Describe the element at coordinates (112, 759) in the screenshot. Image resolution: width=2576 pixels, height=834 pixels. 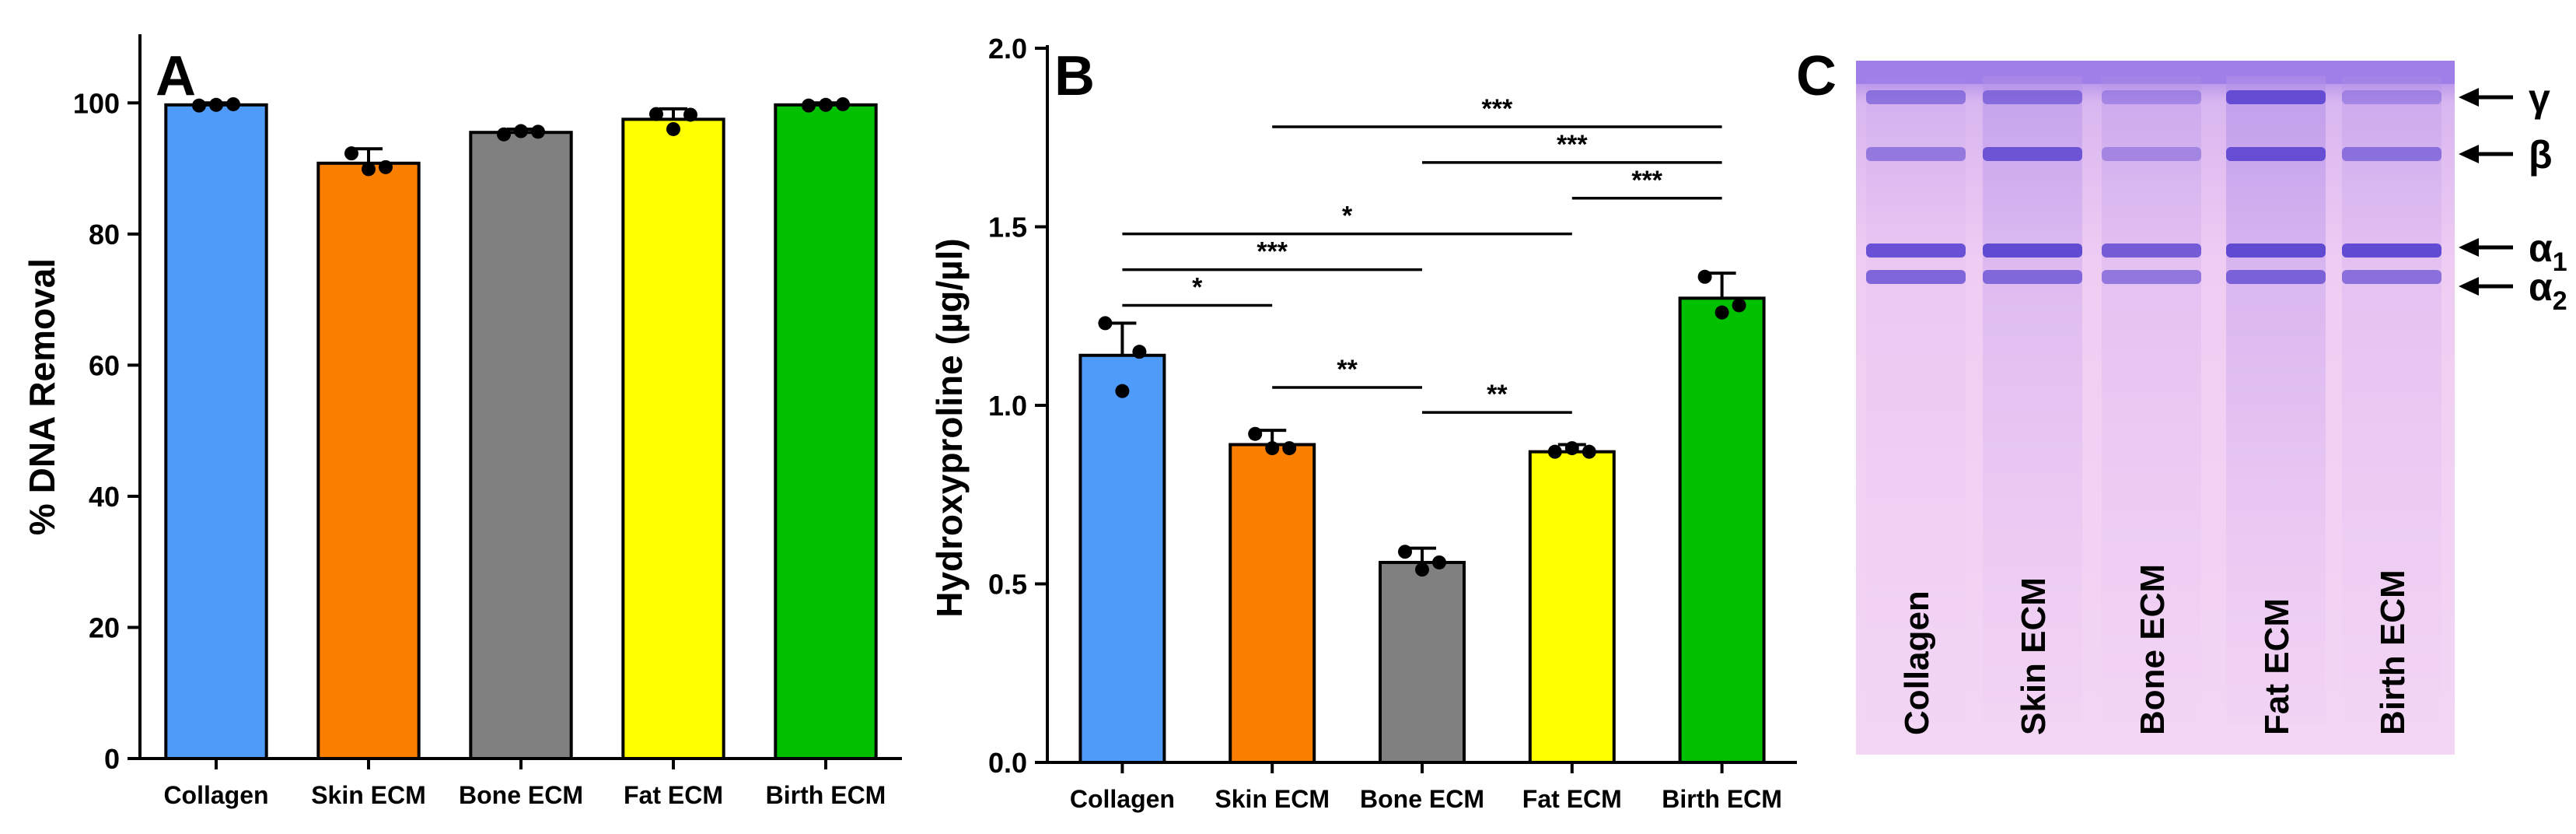
I see `y-tick-label: 0` at that location.